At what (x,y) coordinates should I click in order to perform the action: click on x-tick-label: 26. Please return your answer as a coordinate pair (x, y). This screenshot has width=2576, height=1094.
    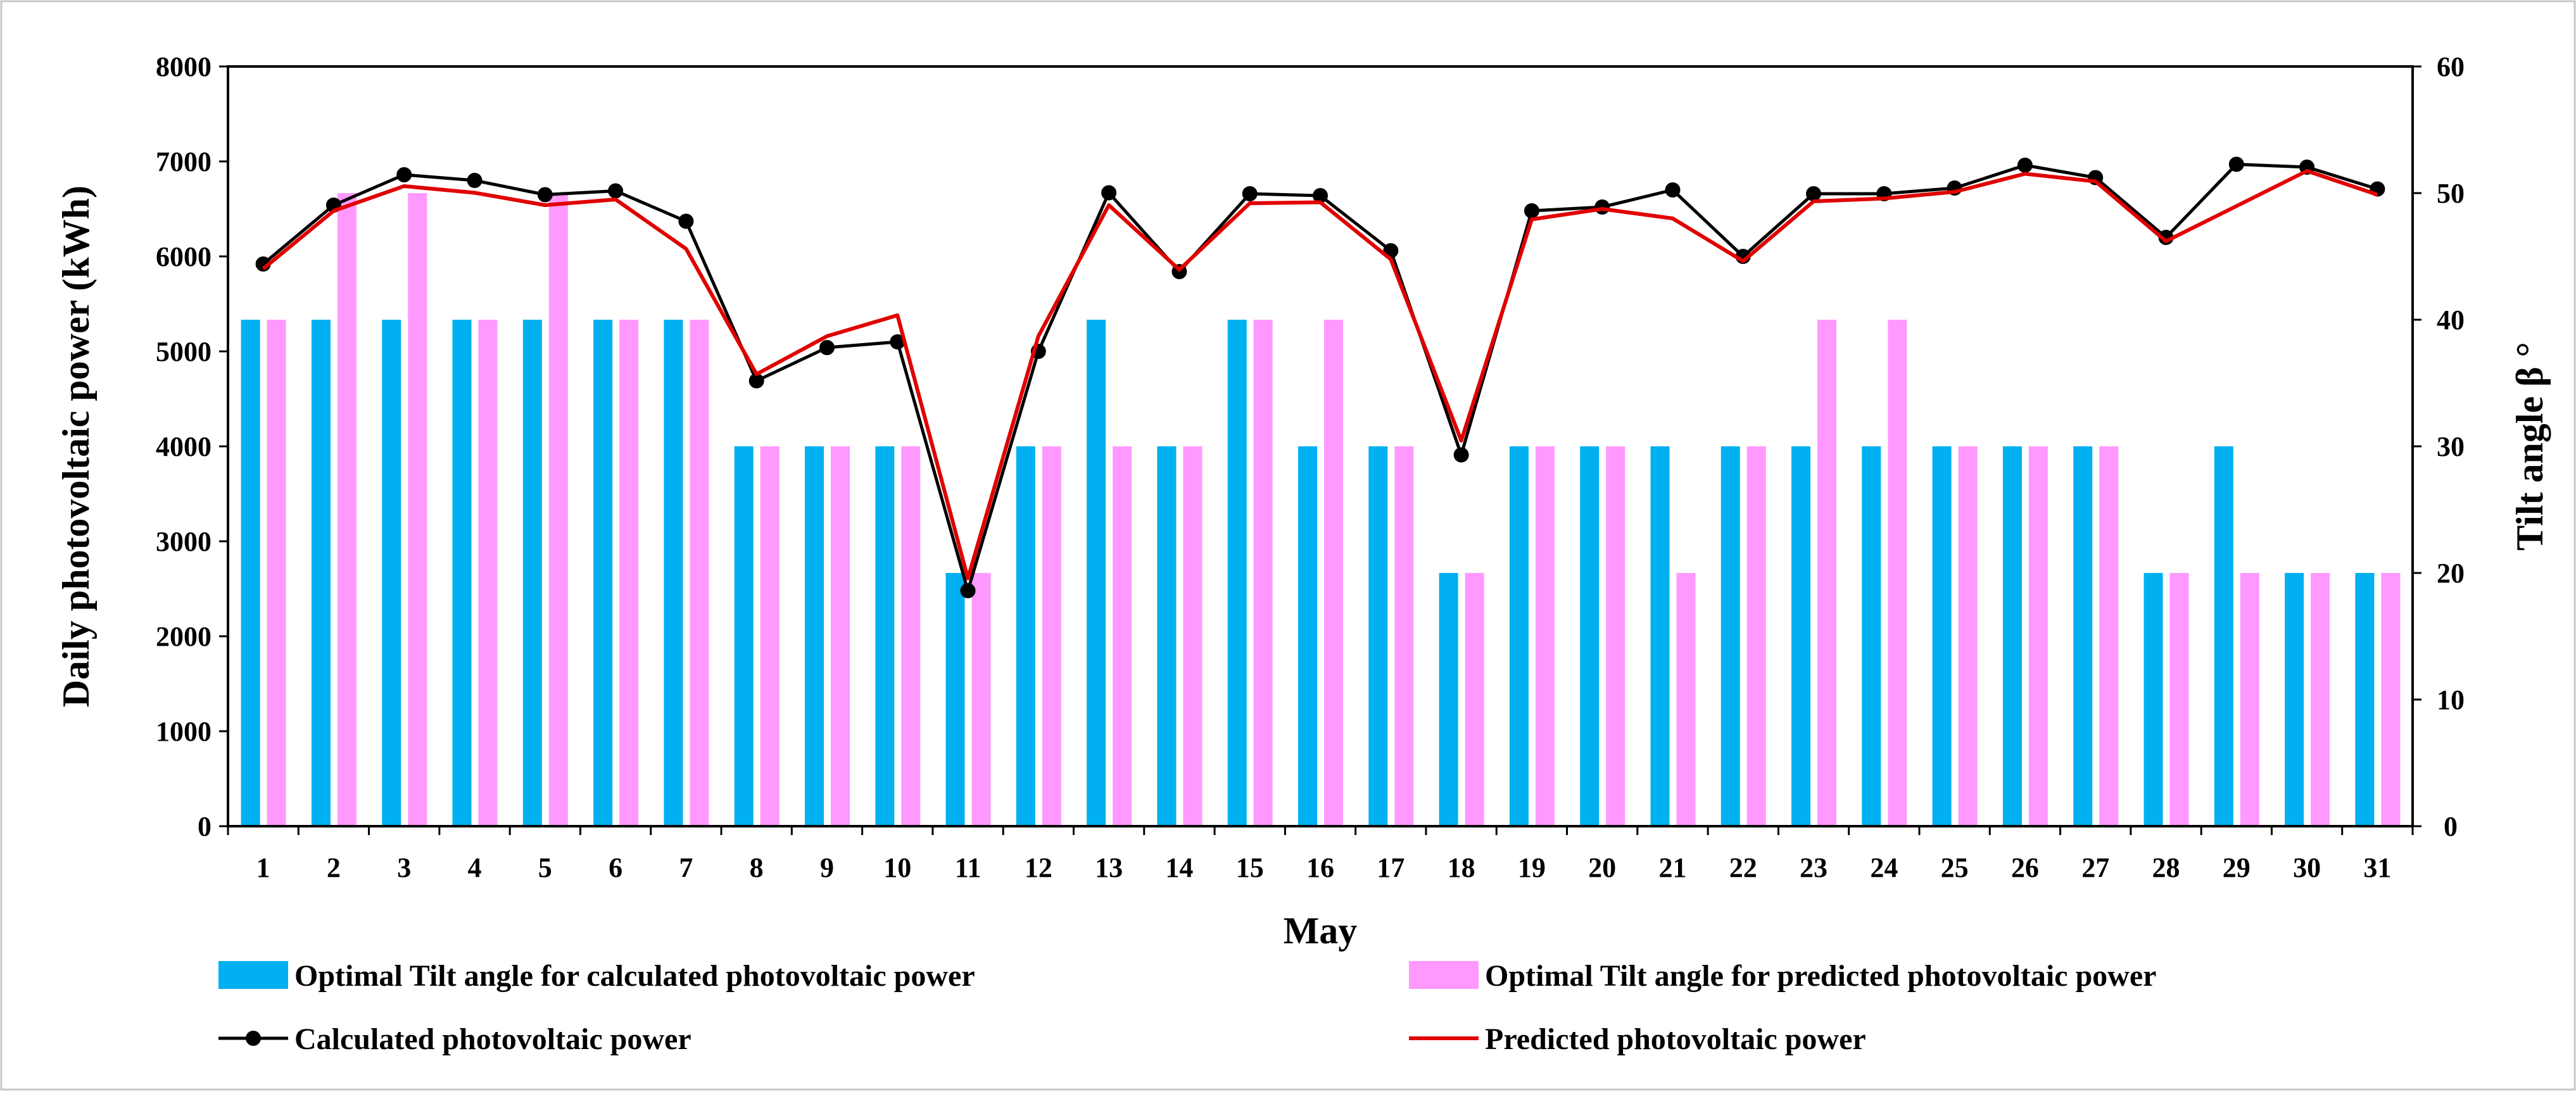
    Looking at the image, I should click on (2025, 867).